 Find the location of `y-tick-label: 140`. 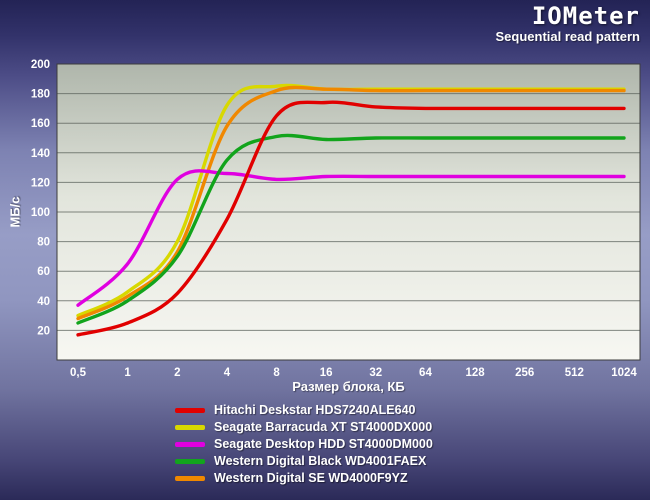

y-tick-label: 140 is located at coordinates (40, 154).